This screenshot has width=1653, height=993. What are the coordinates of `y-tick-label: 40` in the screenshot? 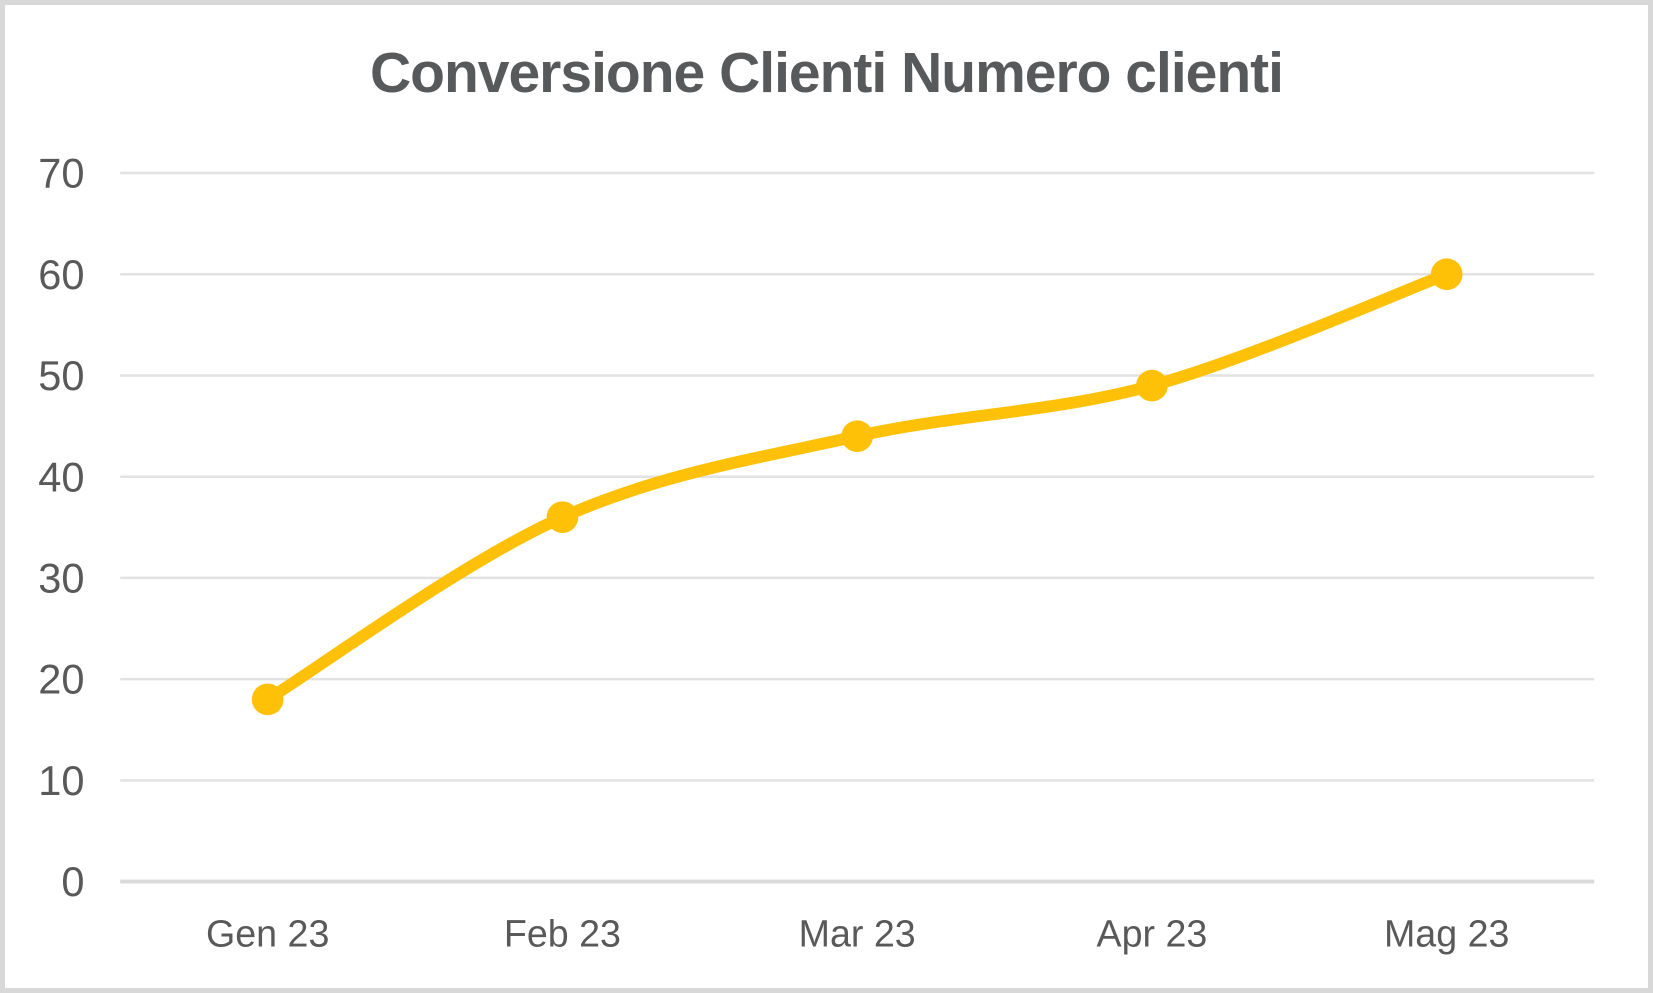 It's located at (61, 476).